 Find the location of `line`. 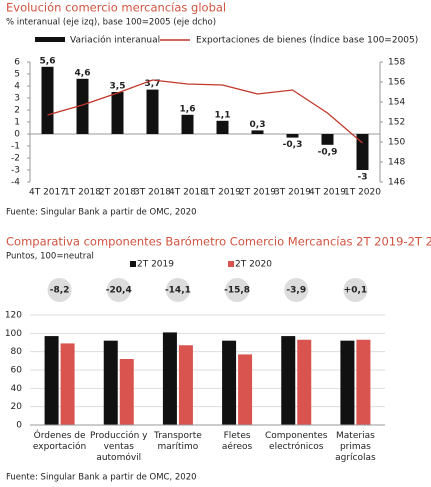

line is located at coordinates (205, 111).